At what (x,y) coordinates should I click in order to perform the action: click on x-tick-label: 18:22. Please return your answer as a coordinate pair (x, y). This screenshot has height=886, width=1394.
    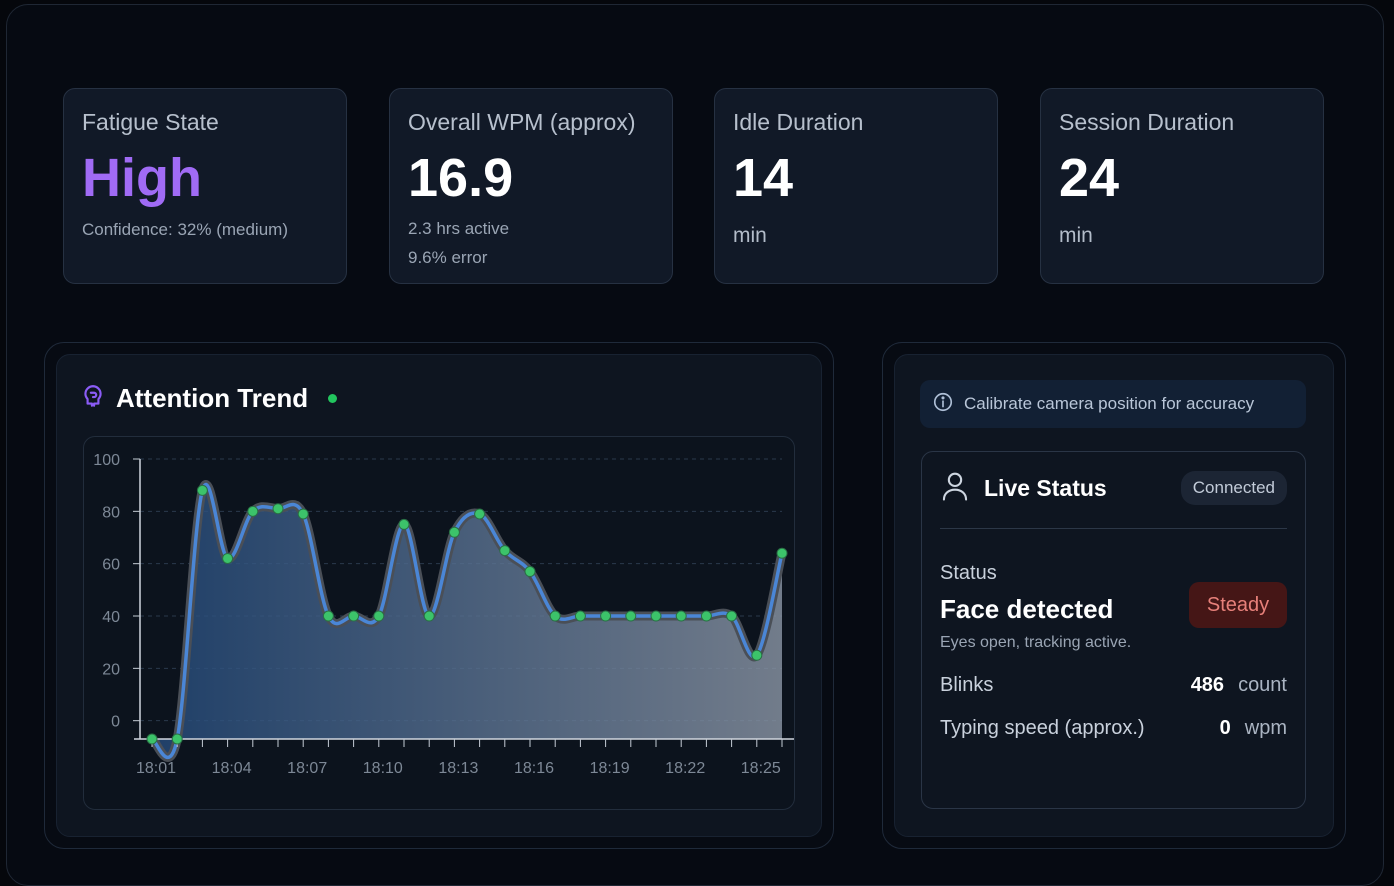
    Looking at the image, I should click on (685, 768).